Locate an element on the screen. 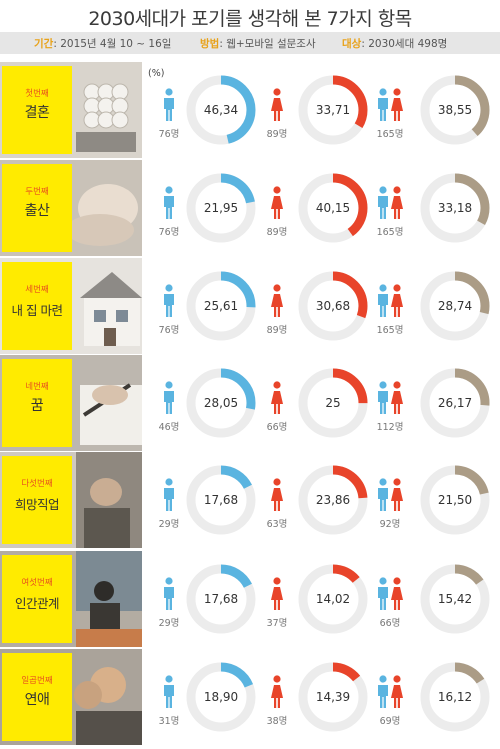 The width and height of the screenshot is (500, 749). period-info: 기간: 2015년 4월 10 ~ 16일 is located at coordinates (102, 43).